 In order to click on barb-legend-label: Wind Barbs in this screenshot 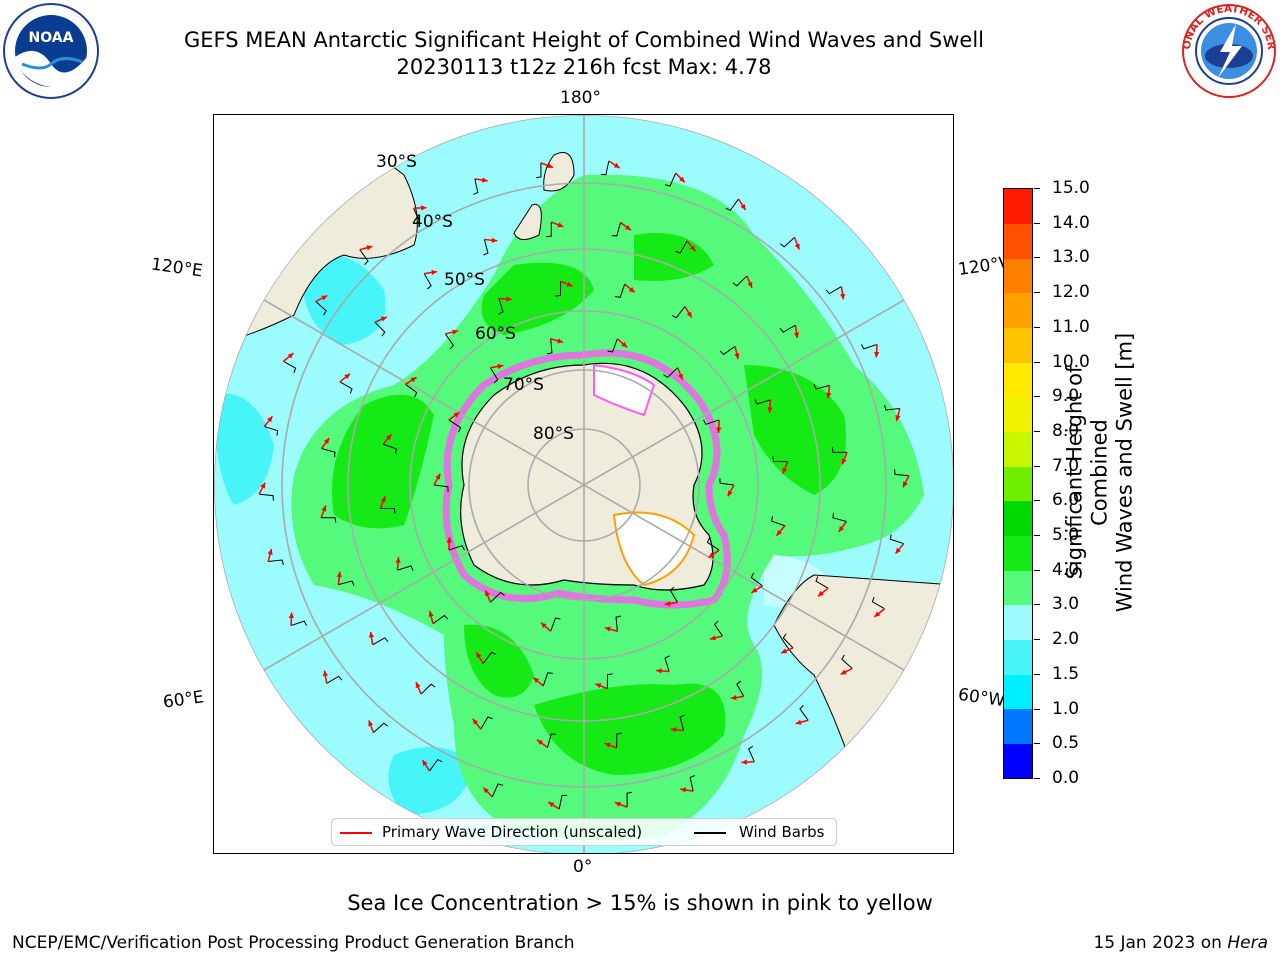, I will do `click(782, 832)`.